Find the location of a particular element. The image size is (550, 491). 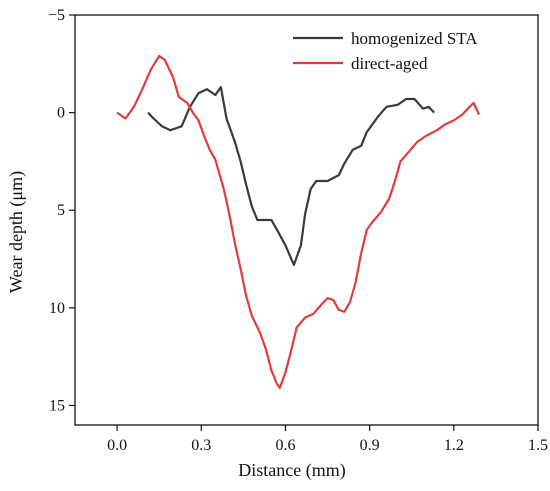

x-tick-label: 1.5 is located at coordinates (538, 445).